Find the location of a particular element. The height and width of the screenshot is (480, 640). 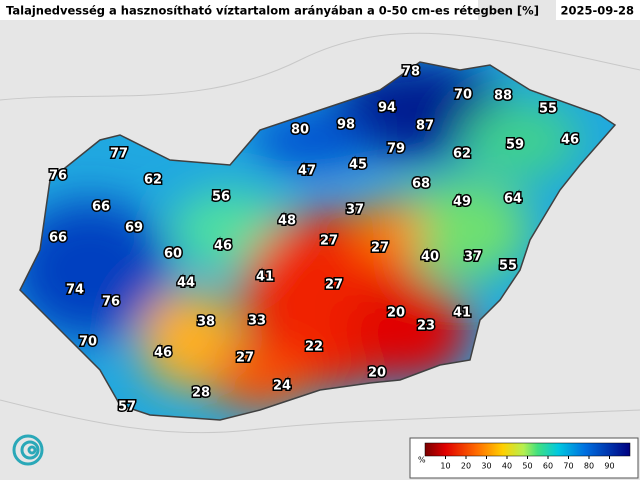

station-value: 98 is located at coordinates (346, 125).